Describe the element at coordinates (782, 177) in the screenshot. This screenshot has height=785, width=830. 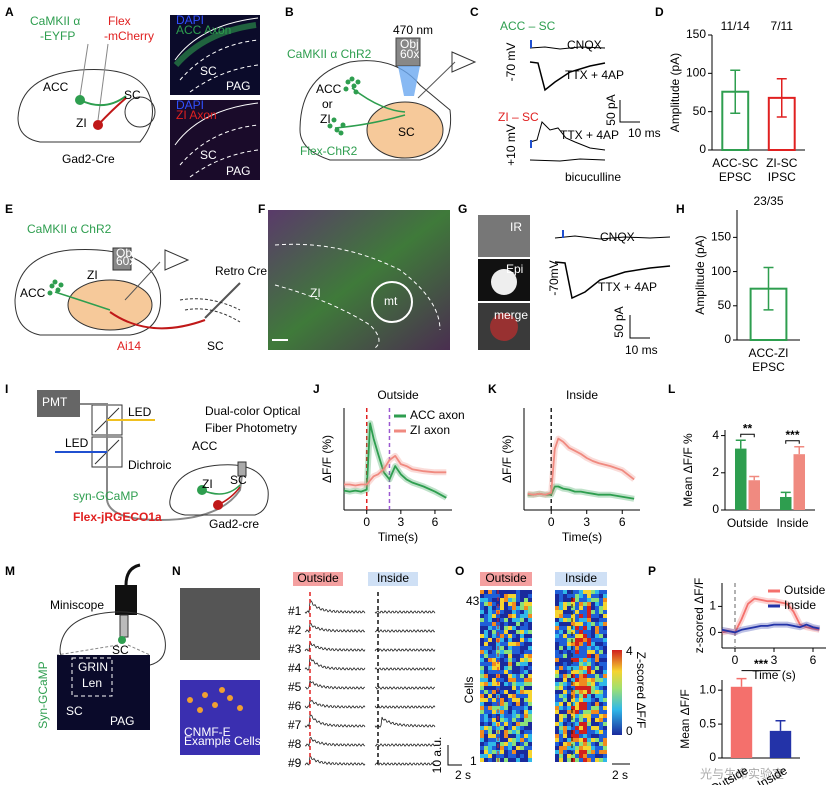
I see `x-tick-label: IPSC` at that location.